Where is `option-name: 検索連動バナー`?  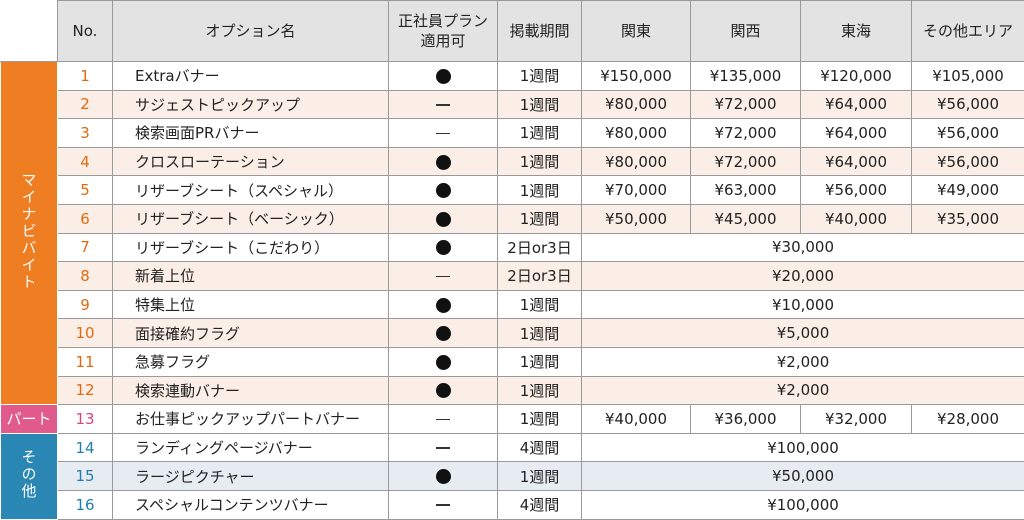
option-name: 検索連動バナー is located at coordinates (251, 390).